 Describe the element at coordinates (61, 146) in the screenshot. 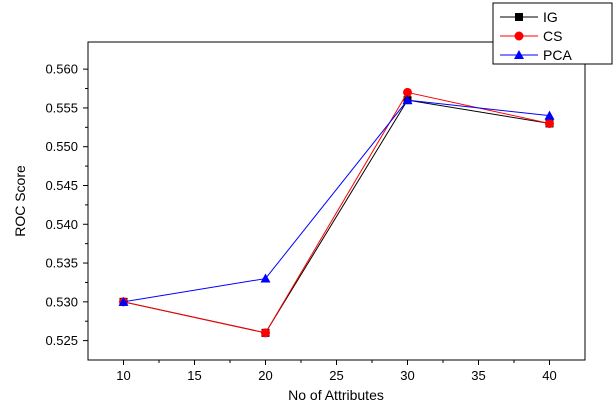

I see `y-tick-label: 0.550` at that location.